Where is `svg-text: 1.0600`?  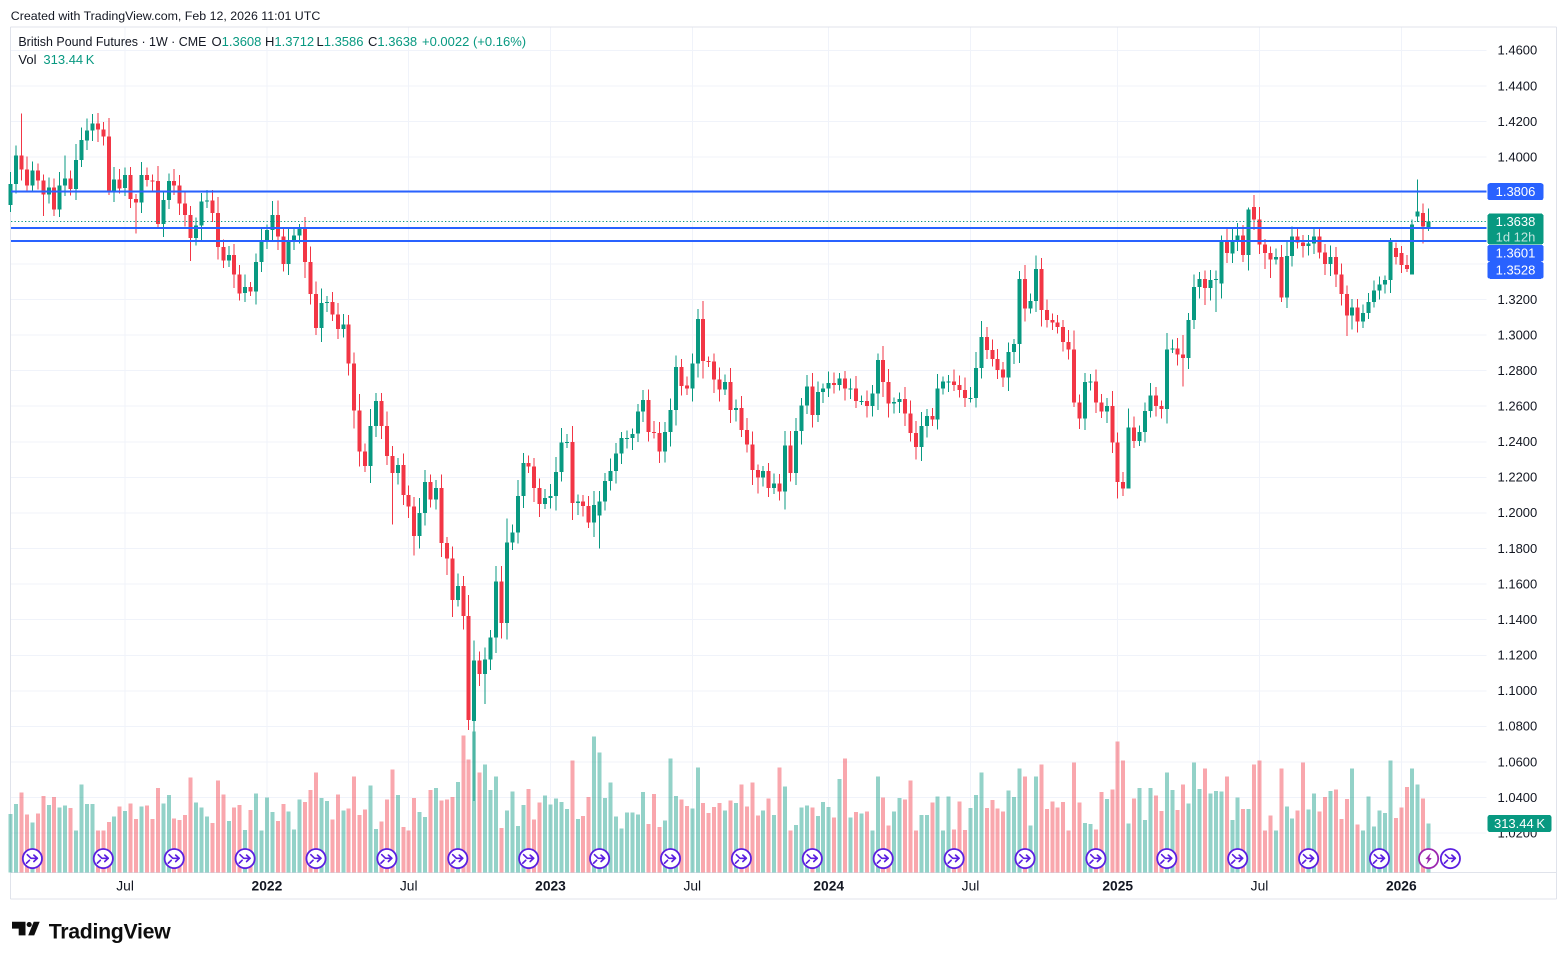
svg-text: 1.0600 is located at coordinates (1518, 761).